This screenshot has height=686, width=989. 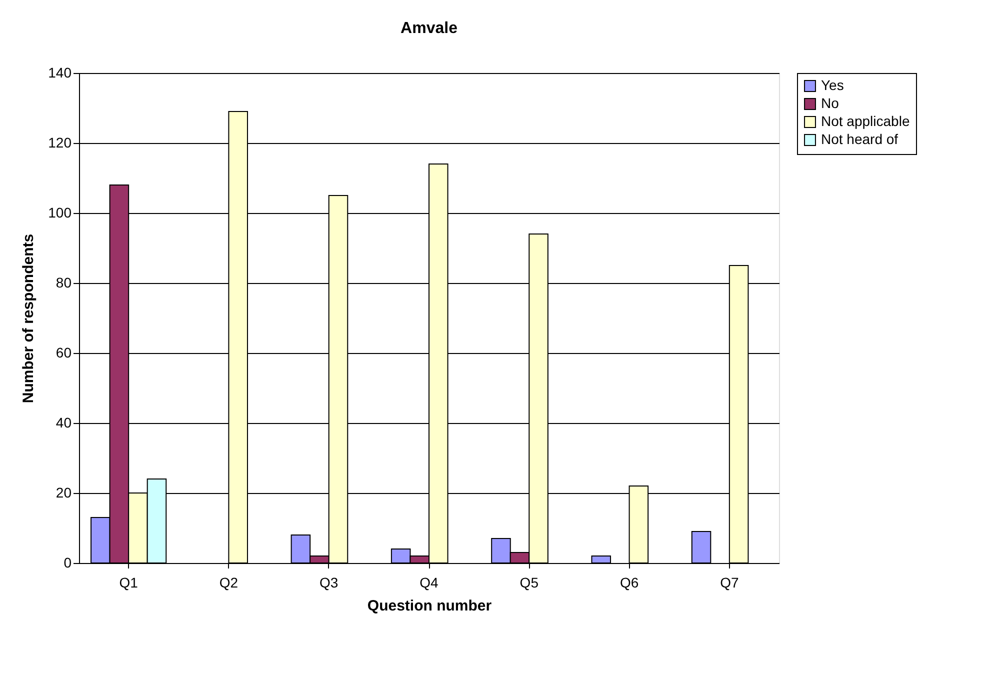 What do you see at coordinates (60, 142) in the screenshot?
I see `y-tick-label: 120` at bounding box center [60, 142].